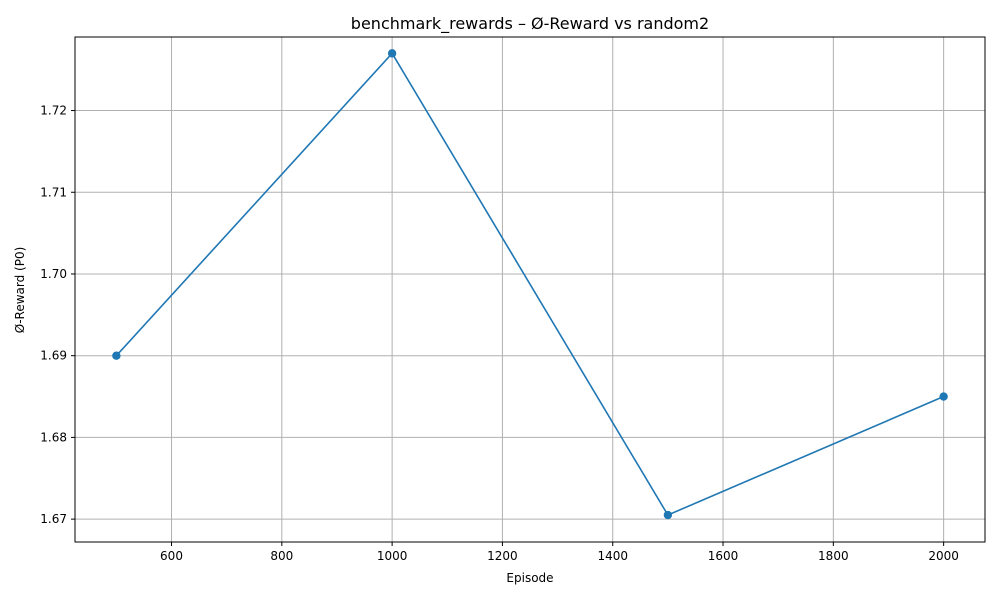 The height and width of the screenshot is (600, 1000). I want to click on x-axis: 600 800 1000 1200 1400 1600 1800 2000, so click(559, 552).